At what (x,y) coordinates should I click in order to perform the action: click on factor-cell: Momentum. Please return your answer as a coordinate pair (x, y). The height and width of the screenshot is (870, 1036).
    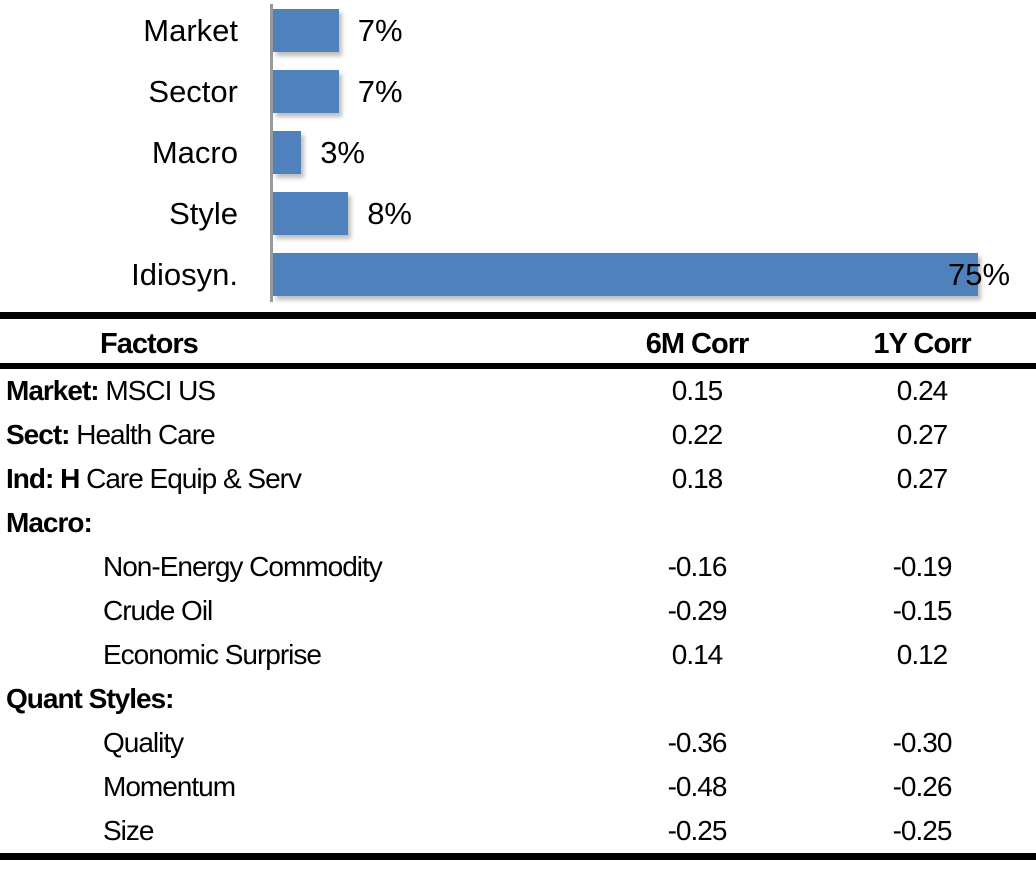
    Looking at the image, I should click on (311, 787).